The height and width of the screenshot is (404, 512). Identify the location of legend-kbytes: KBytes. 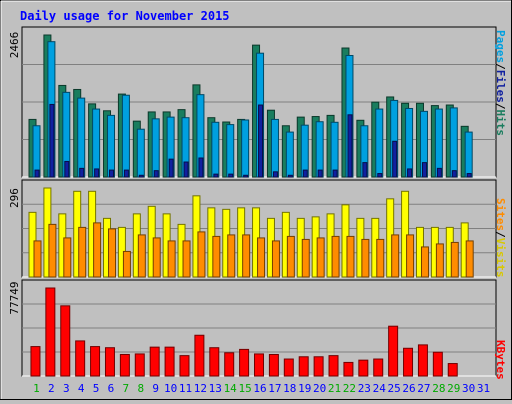
(500, 360).